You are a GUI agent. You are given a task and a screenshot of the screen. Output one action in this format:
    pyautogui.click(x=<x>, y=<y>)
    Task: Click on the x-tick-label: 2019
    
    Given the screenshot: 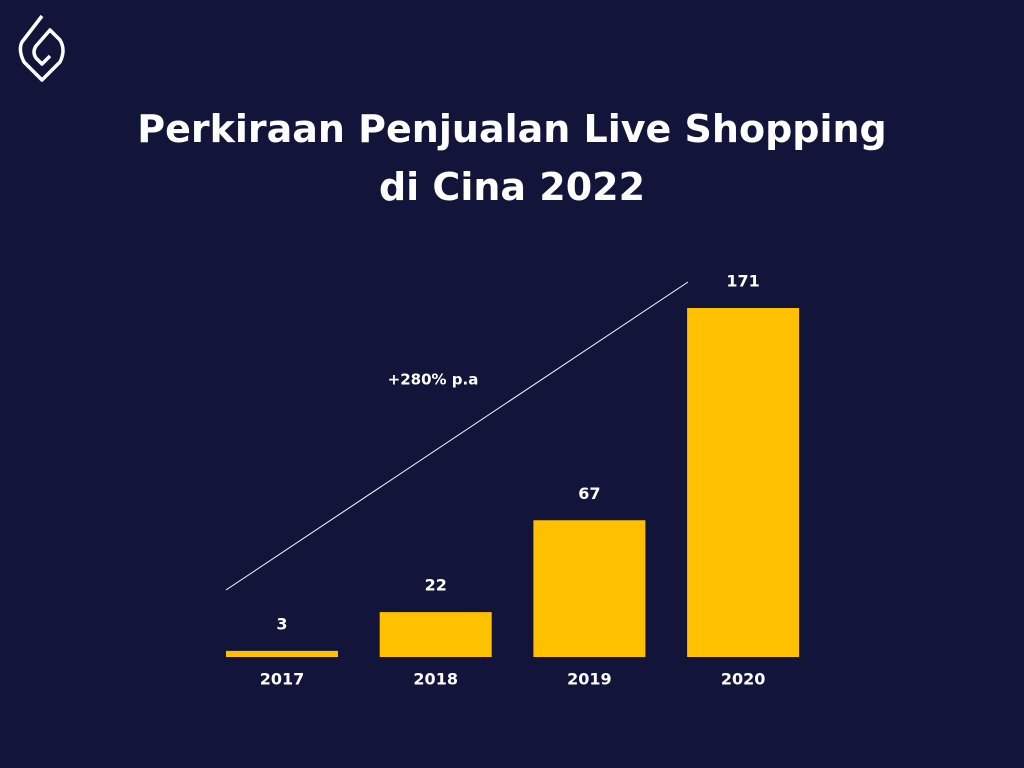 What is the action you would take?
    pyautogui.click(x=589, y=679)
    